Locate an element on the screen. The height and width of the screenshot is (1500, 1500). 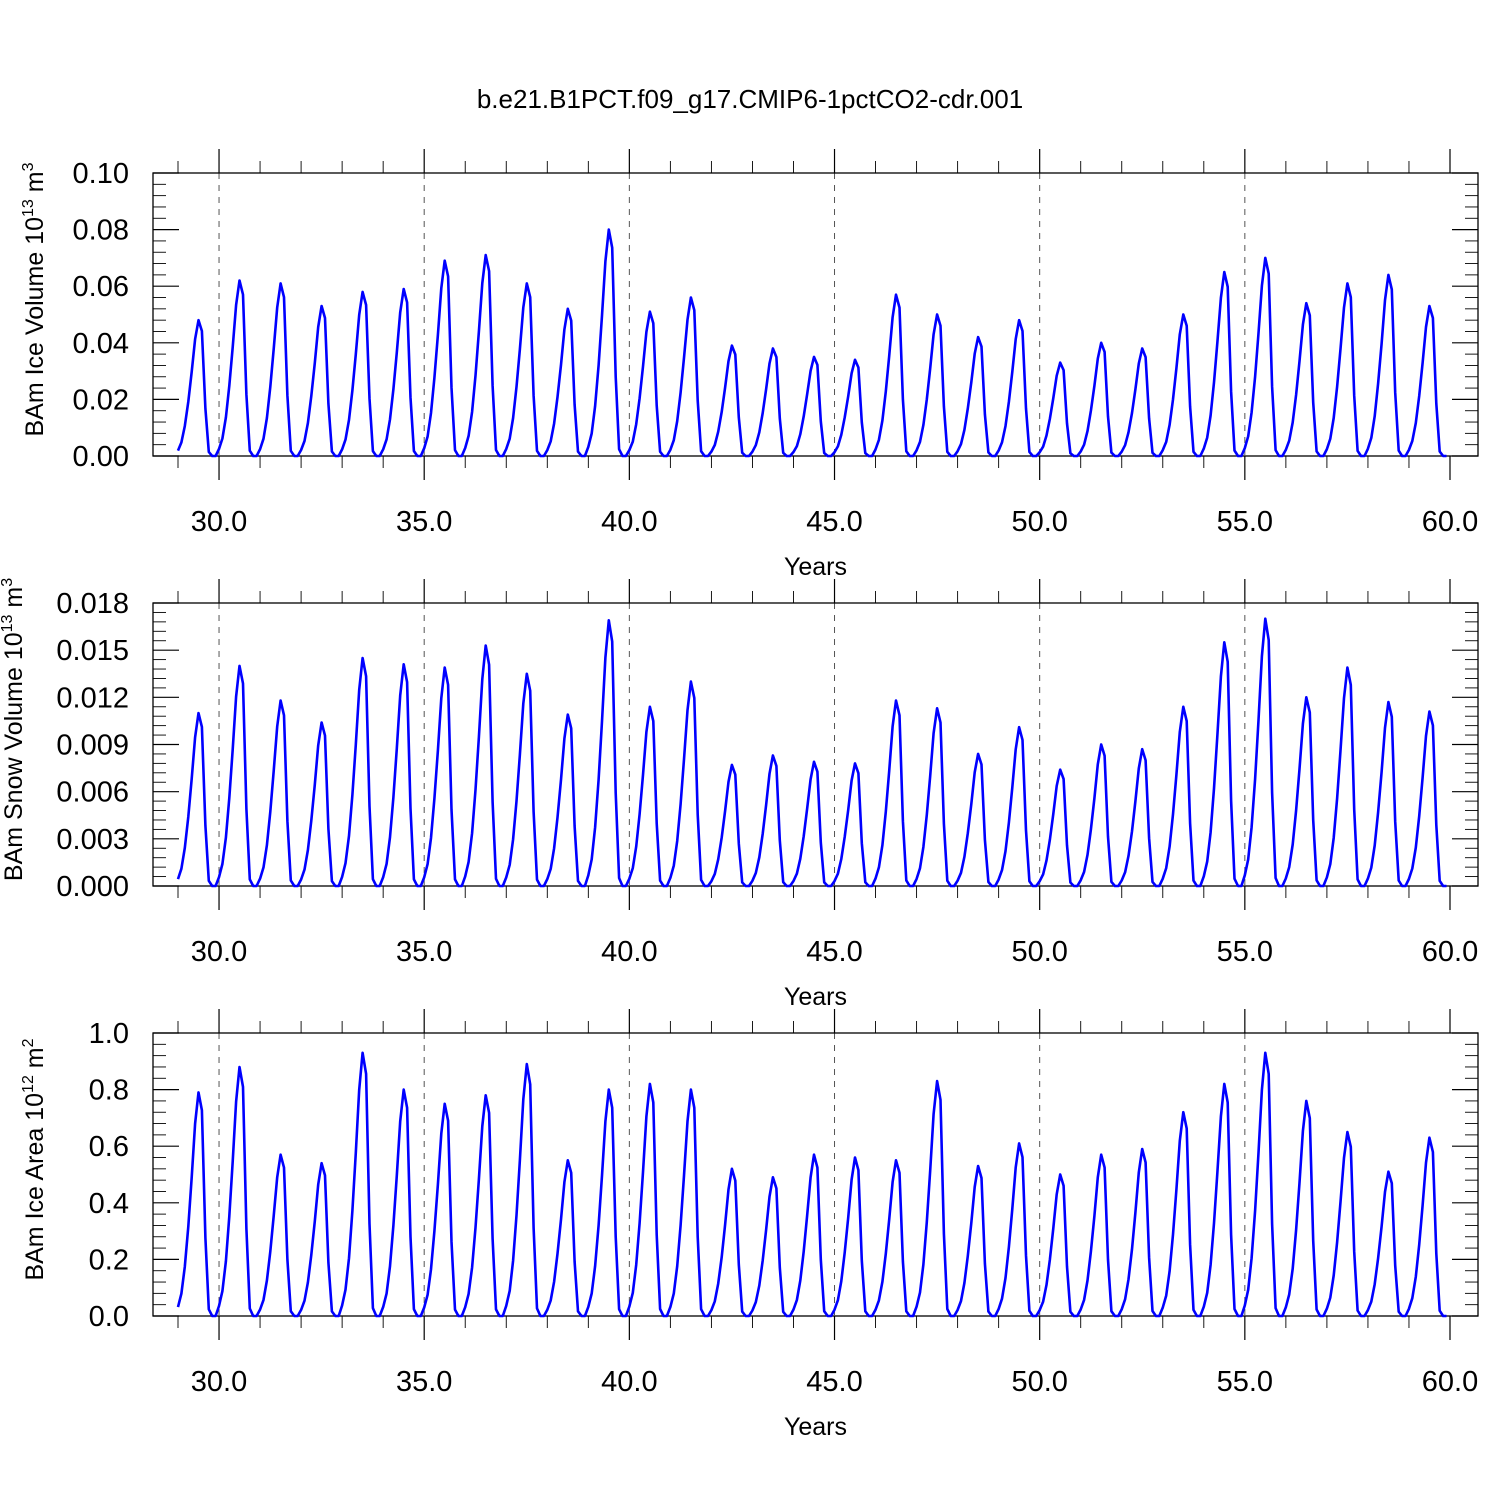
y-tick-label: 0.015 is located at coordinates (92, 651).